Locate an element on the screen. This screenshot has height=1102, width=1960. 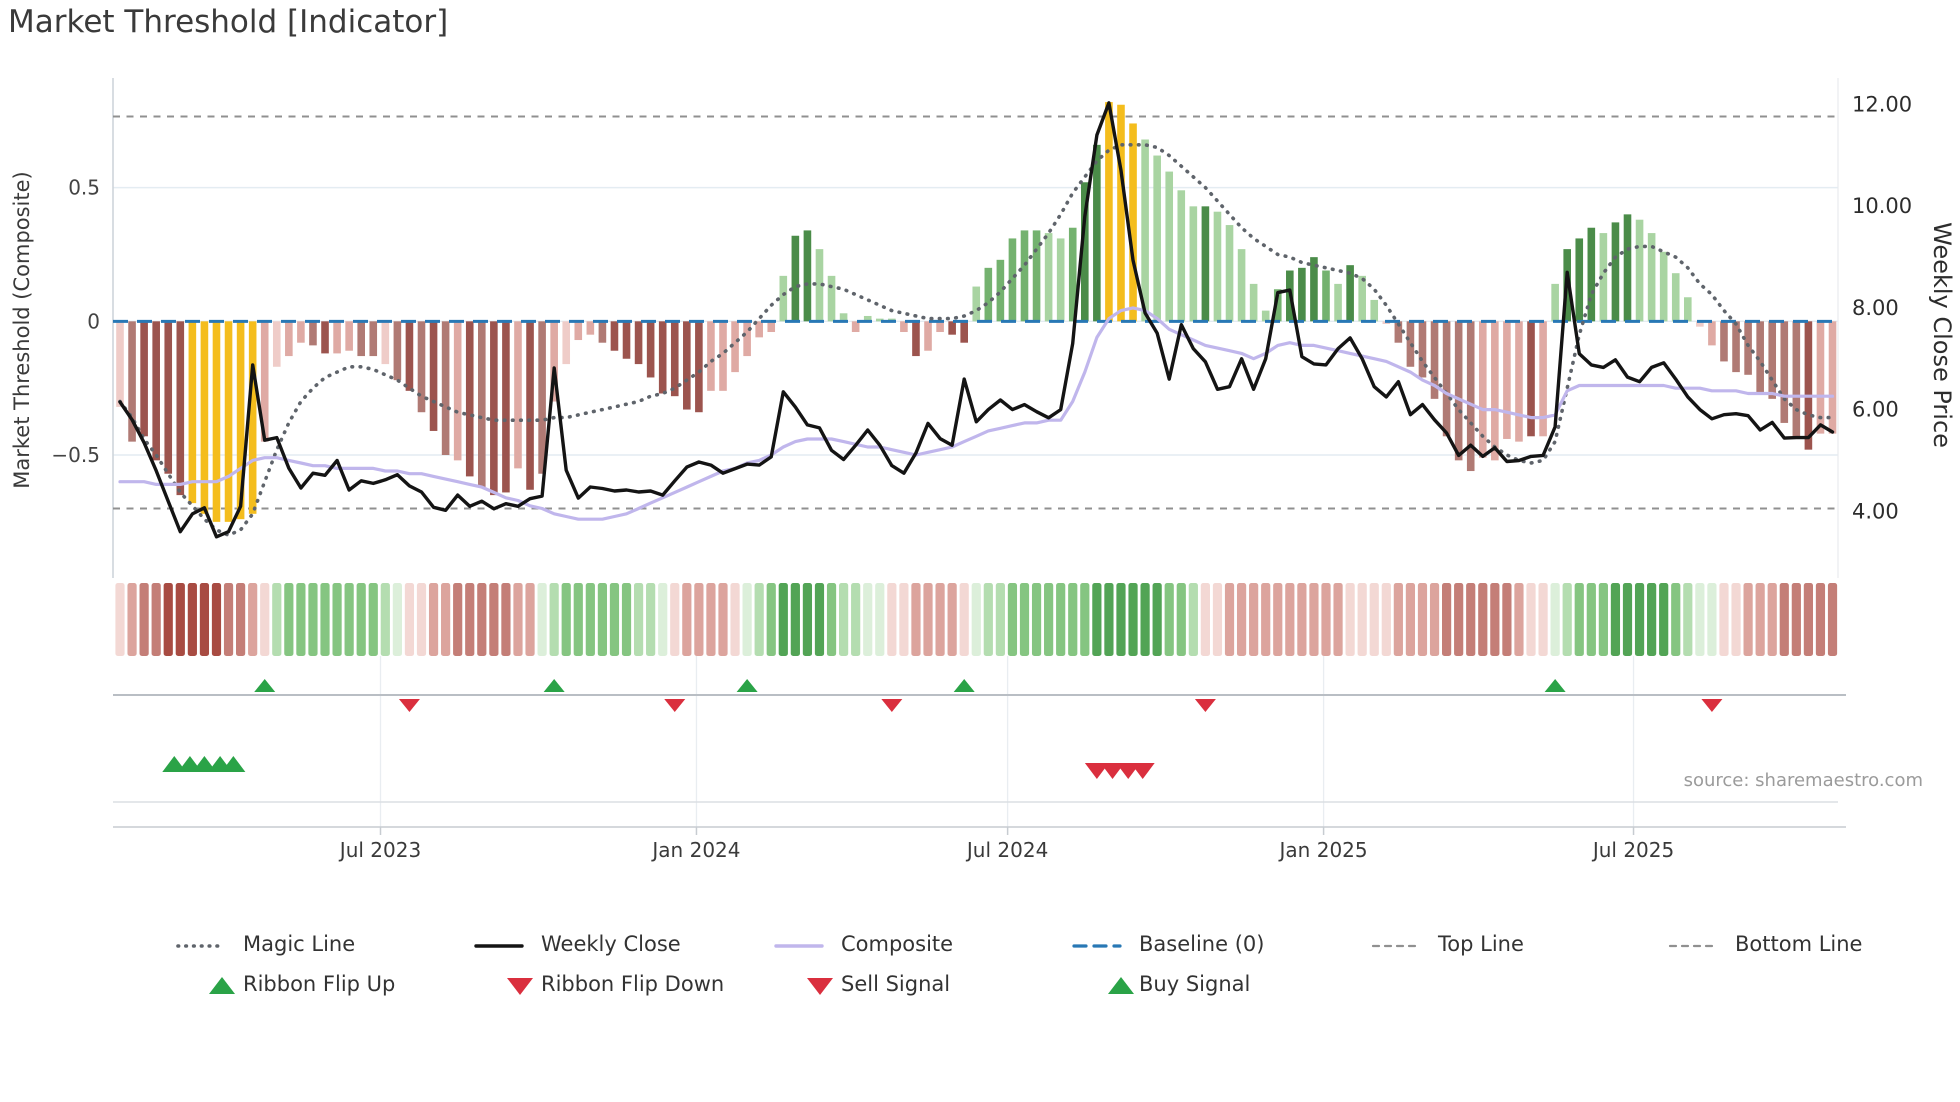
left-tick-label: 0.5 is located at coordinates (84, 188).